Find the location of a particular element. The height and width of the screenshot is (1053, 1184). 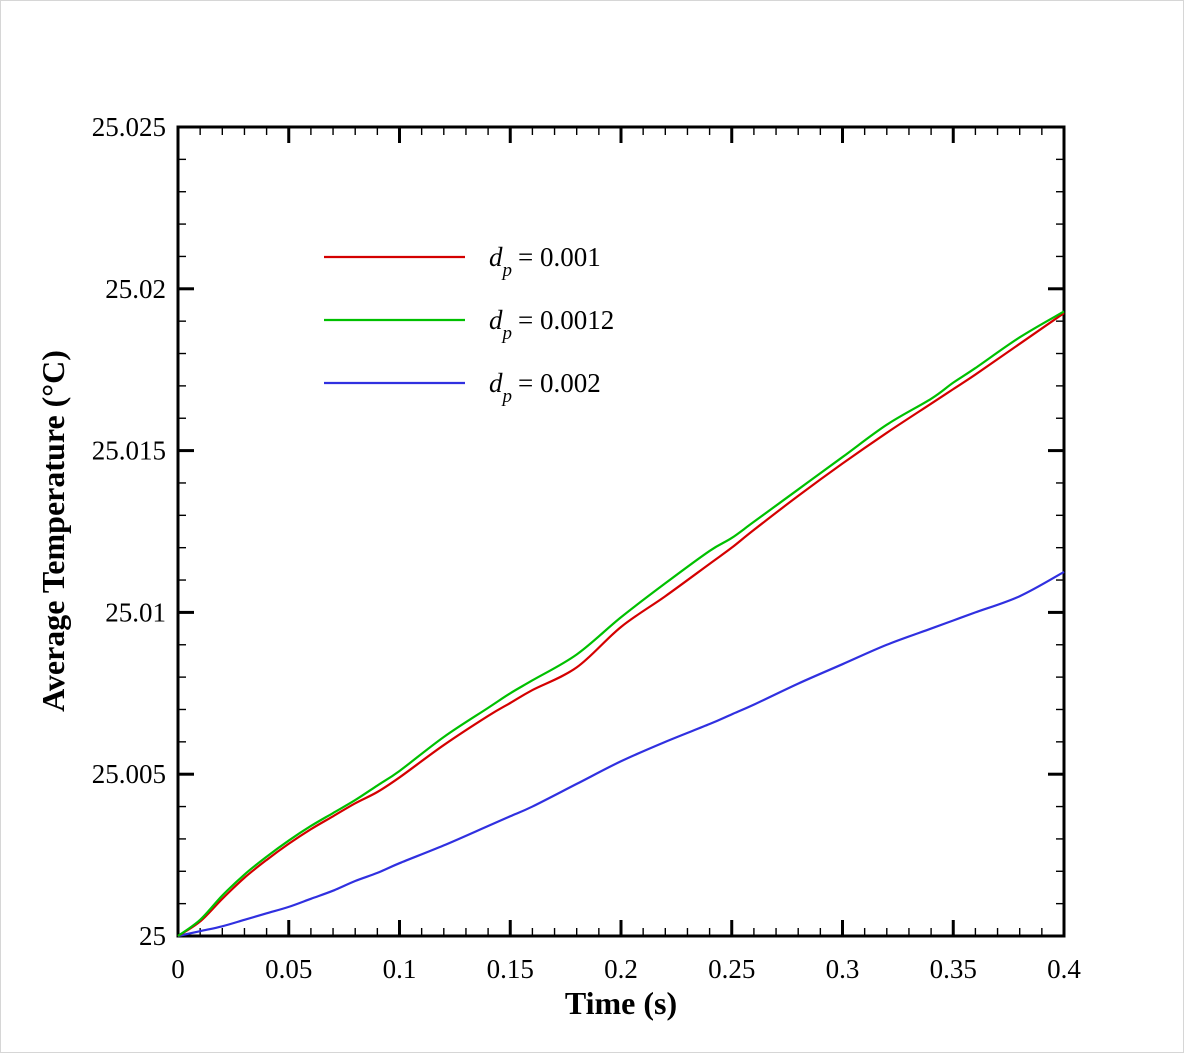

y-tick-label: 25.01 is located at coordinates (135, 612).